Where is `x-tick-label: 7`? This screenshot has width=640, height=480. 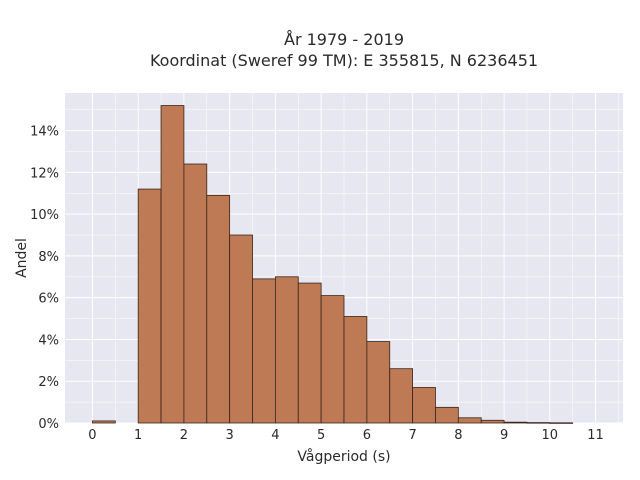
x-tick-label: 7 is located at coordinates (412, 435).